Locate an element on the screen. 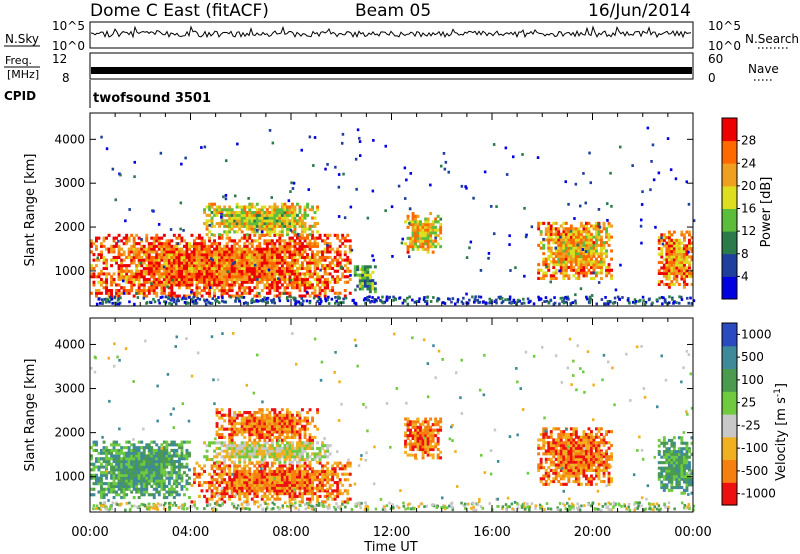 This screenshot has width=800, height=554. beam-title: Beam 05 is located at coordinates (393, 11).